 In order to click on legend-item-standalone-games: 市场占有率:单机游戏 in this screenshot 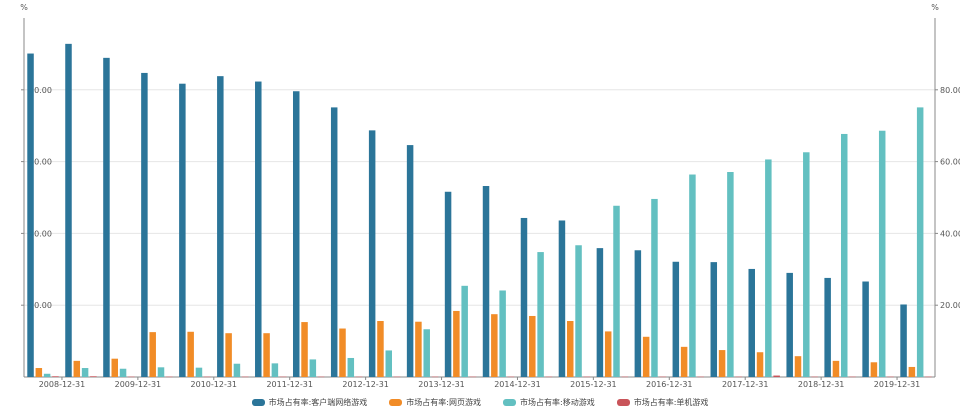, I will do `click(662, 402)`.